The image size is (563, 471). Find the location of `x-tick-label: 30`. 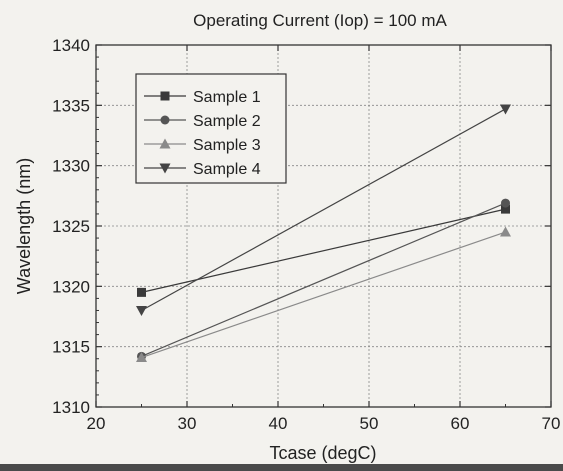

x-tick-label: 30 is located at coordinates (187, 423).